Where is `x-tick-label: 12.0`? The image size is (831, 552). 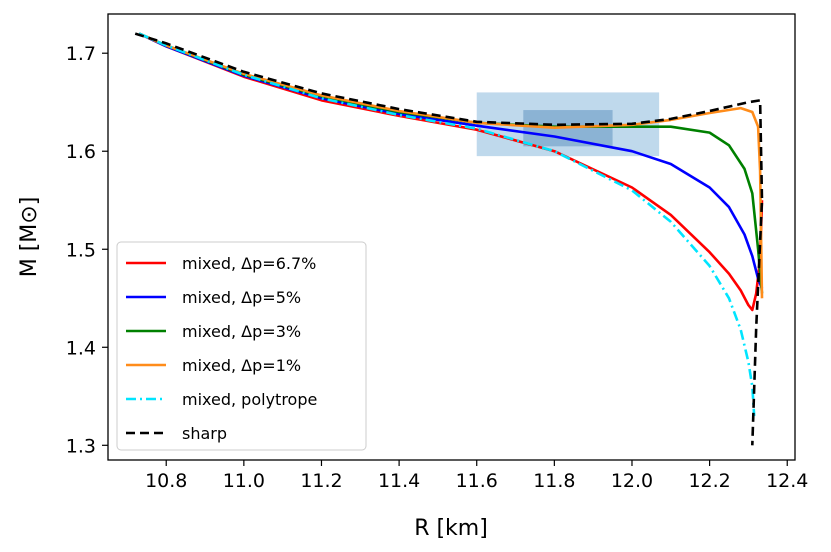
x-tick-label: 12.0 is located at coordinates (632, 481).